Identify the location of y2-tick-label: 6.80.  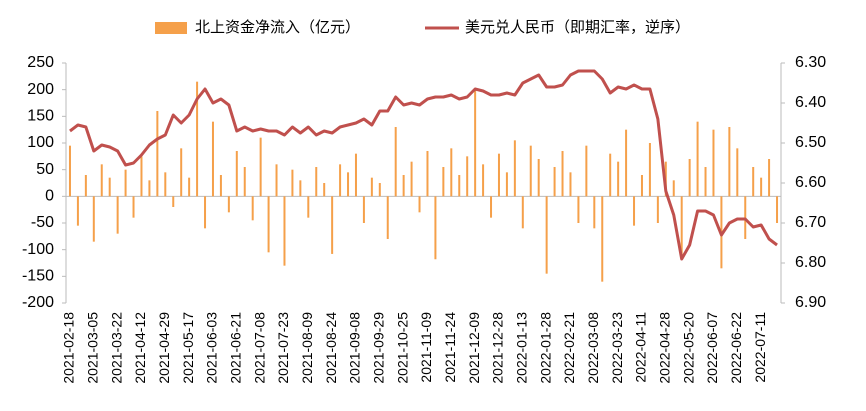
(810, 262).